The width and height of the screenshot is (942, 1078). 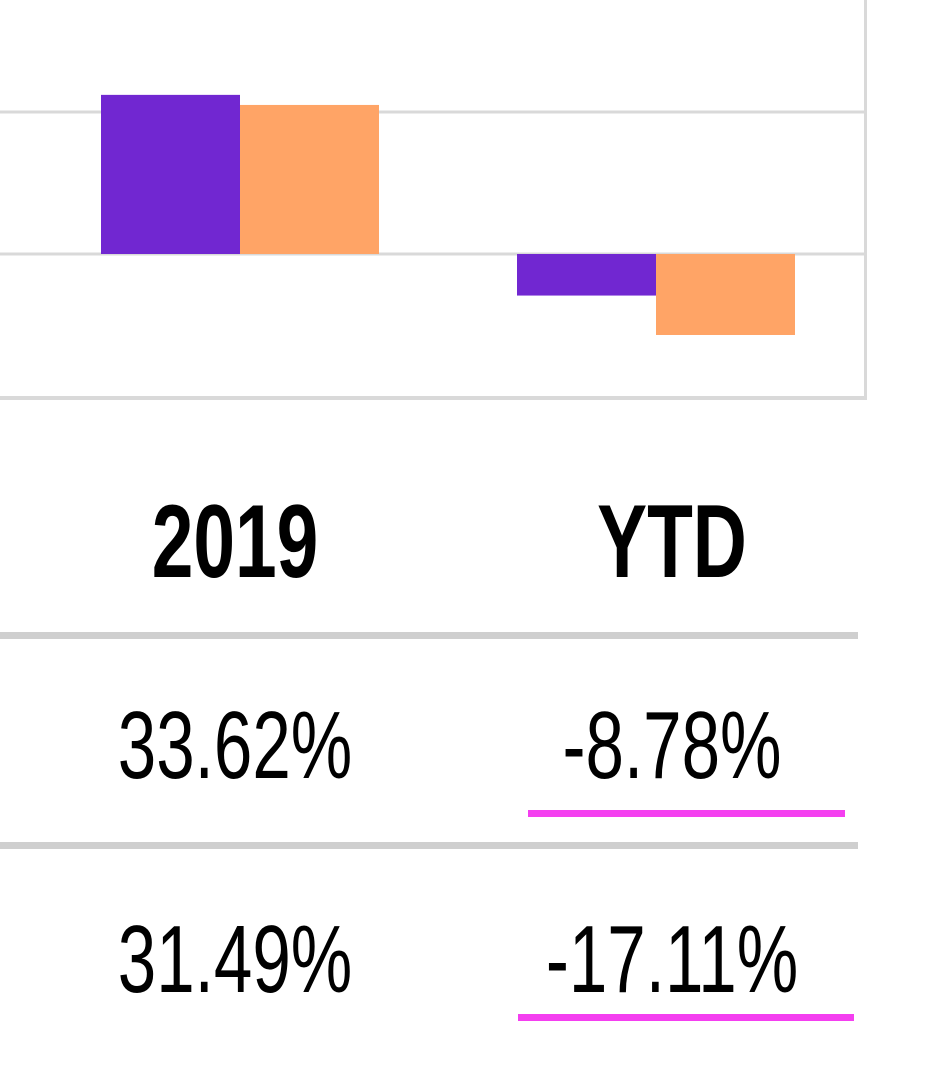 I want to click on chart-gridlines, so click(x=432, y=183).